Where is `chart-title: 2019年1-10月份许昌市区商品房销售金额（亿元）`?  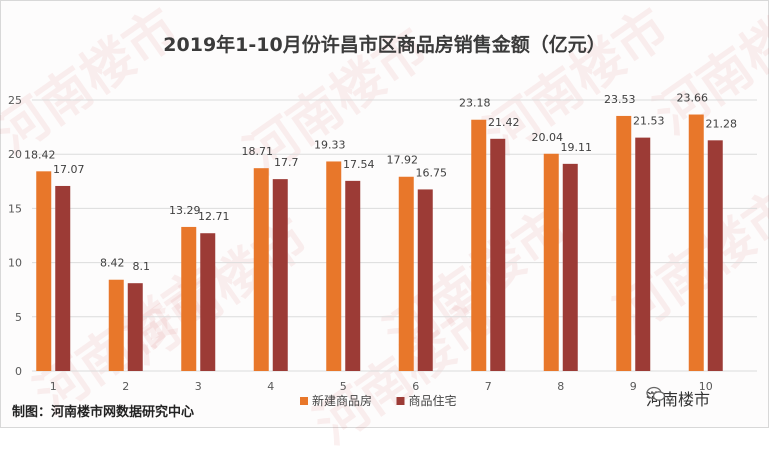
chart-title: 2019年1-10月份许昌市区商品房销售金额（亿元） is located at coordinates (384, 45).